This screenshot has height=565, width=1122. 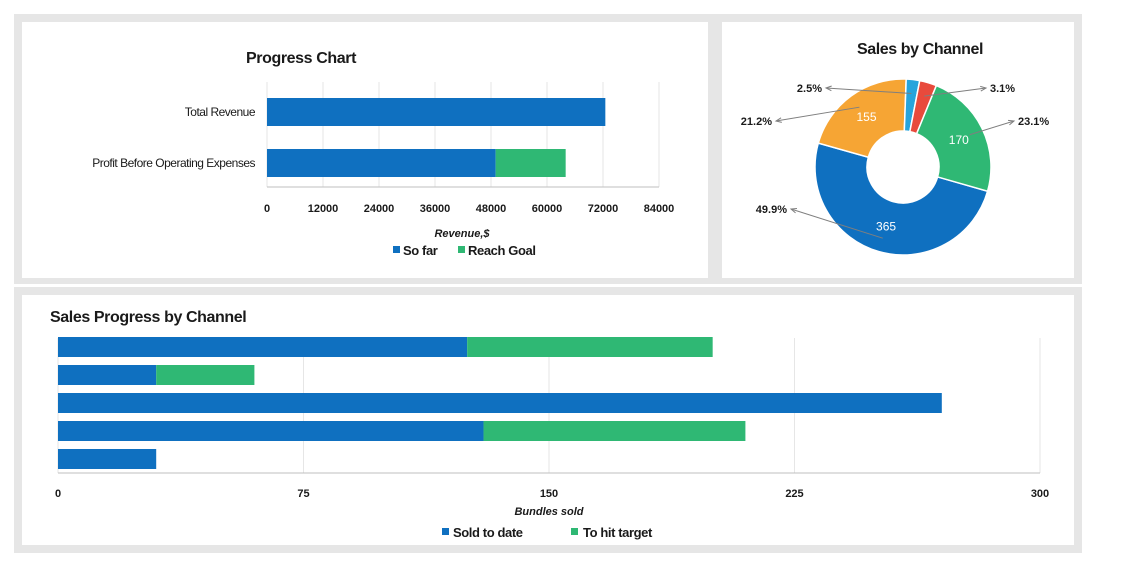 I want to click on donut-slice-labels: 365 155 170, so click(x=912, y=172).